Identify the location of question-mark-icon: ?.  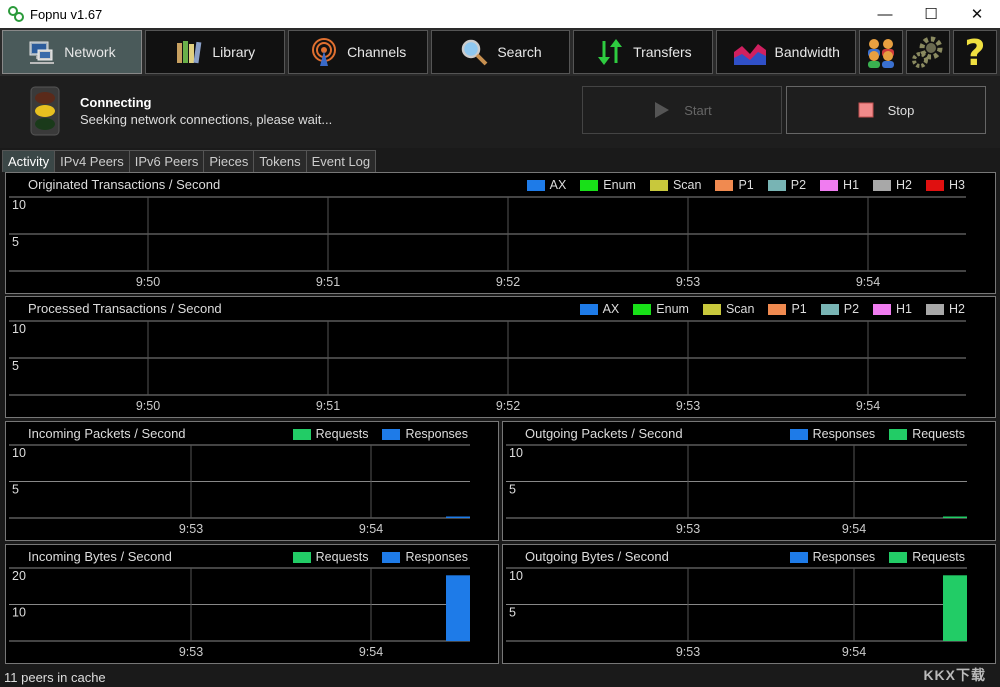
(975, 52).